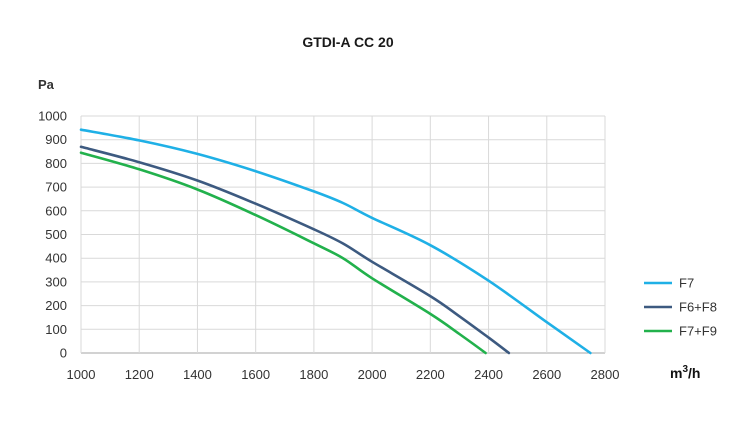  Describe the element at coordinates (605, 374) in the screenshot. I see `x-tick-label: 2800` at that location.